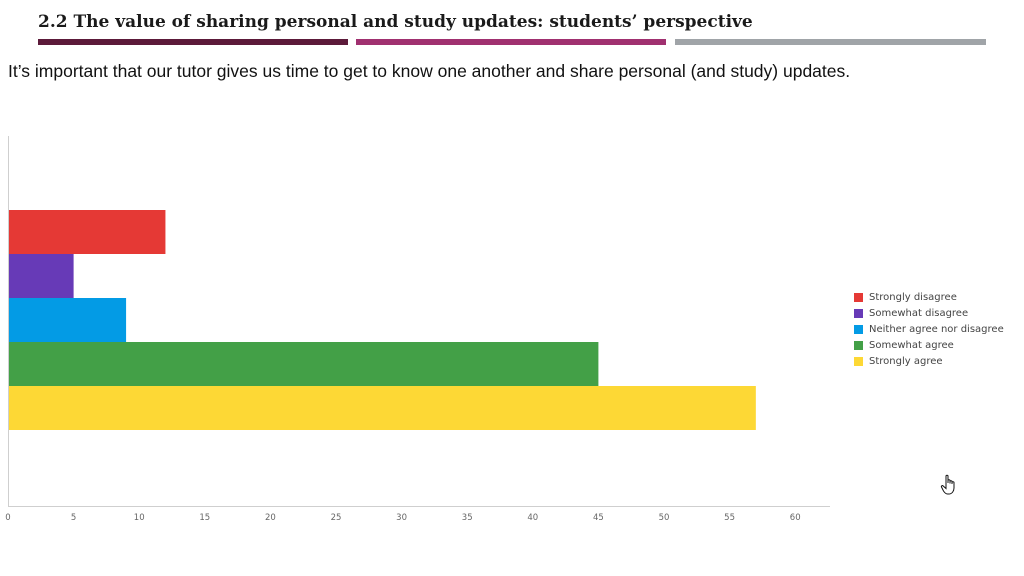  Describe the element at coordinates (204, 518) in the screenshot. I see `x-tick-label: 15` at that location.